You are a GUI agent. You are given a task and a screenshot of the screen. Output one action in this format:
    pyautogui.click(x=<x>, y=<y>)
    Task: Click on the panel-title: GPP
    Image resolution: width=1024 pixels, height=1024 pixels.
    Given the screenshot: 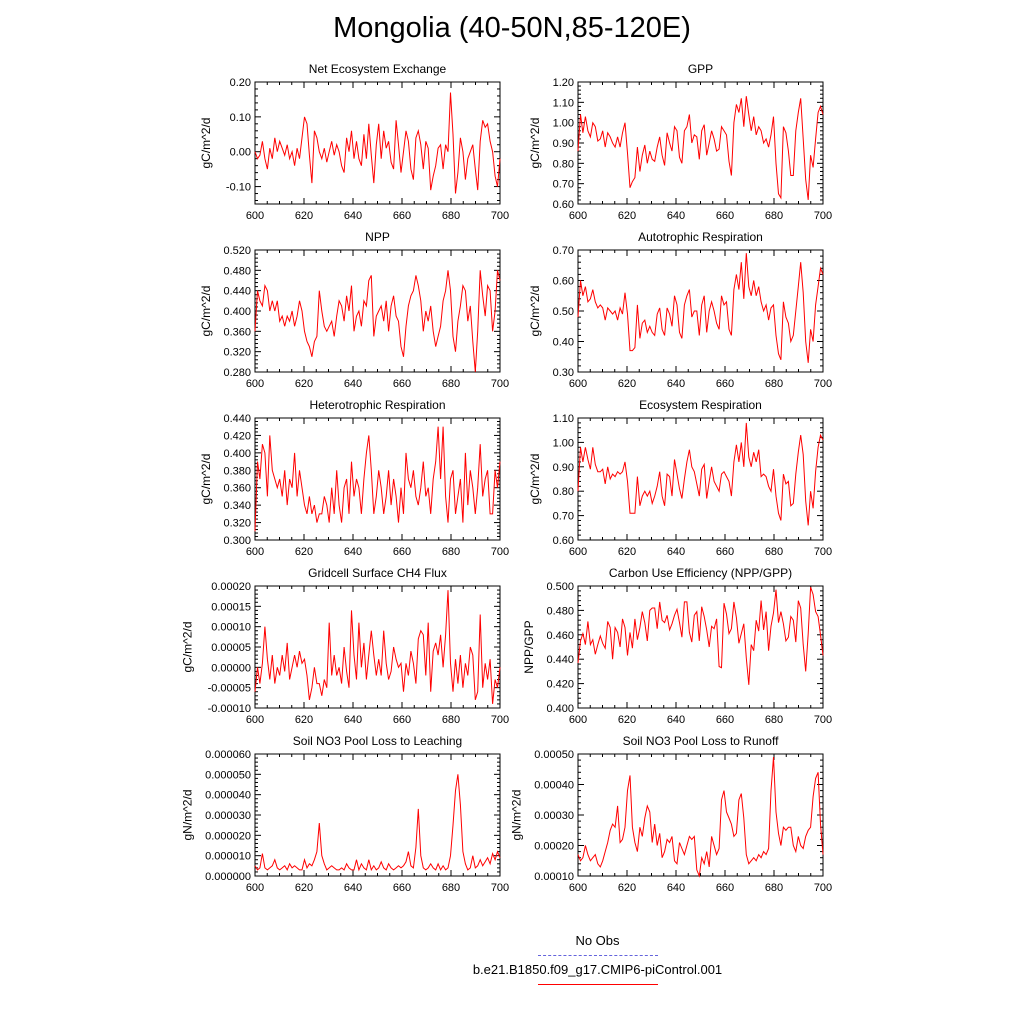 What is the action you would take?
    pyautogui.click(x=700, y=69)
    